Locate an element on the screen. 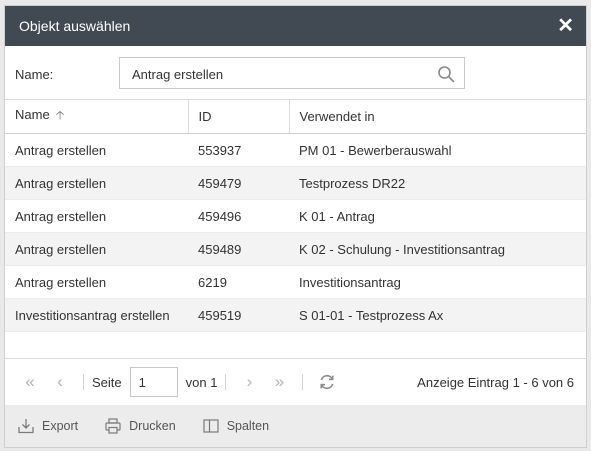 The width and height of the screenshot is (591, 451). columns-label: Spalten is located at coordinates (248, 426).